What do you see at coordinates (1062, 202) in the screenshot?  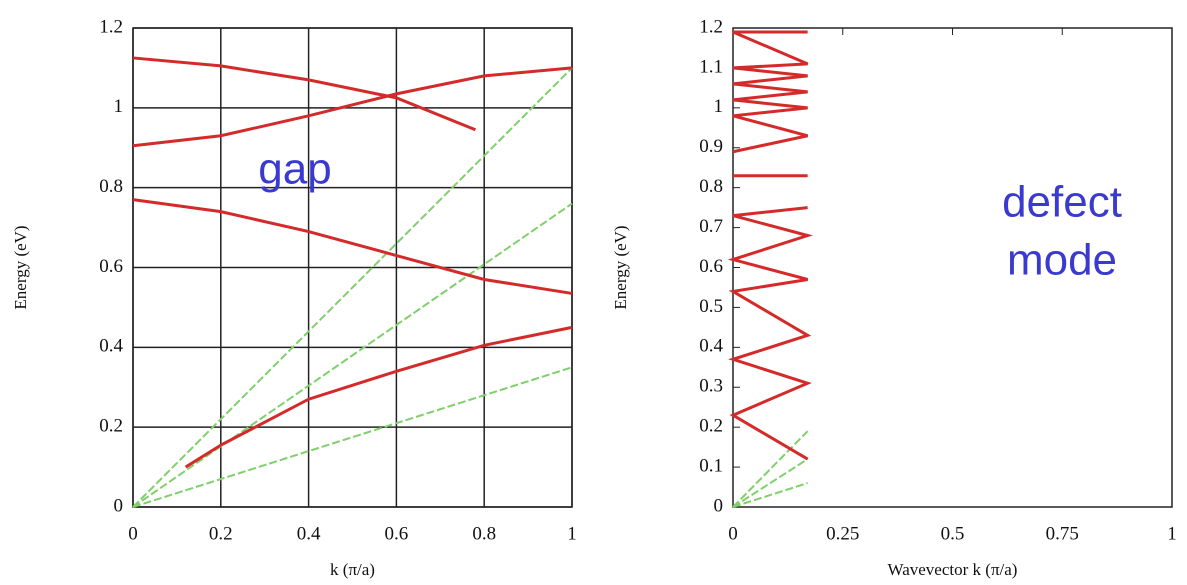 I see `annotation: defect` at bounding box center [1062, 202].